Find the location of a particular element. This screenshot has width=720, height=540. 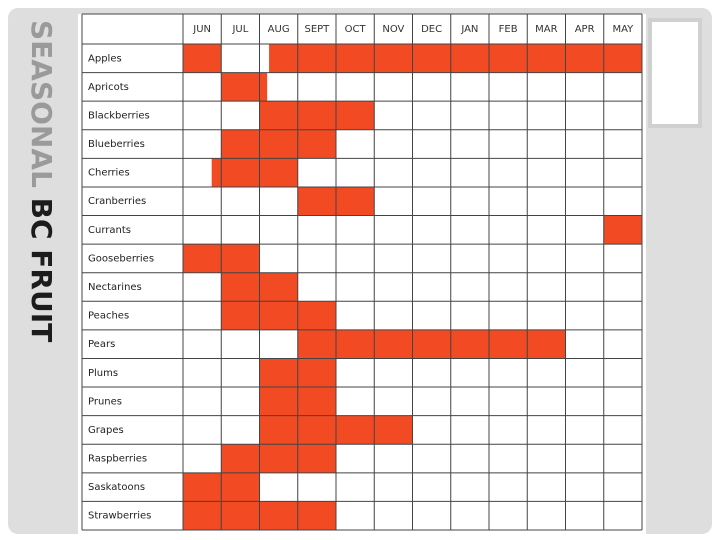

month-header: AUG is located at coordinates (279, 29).